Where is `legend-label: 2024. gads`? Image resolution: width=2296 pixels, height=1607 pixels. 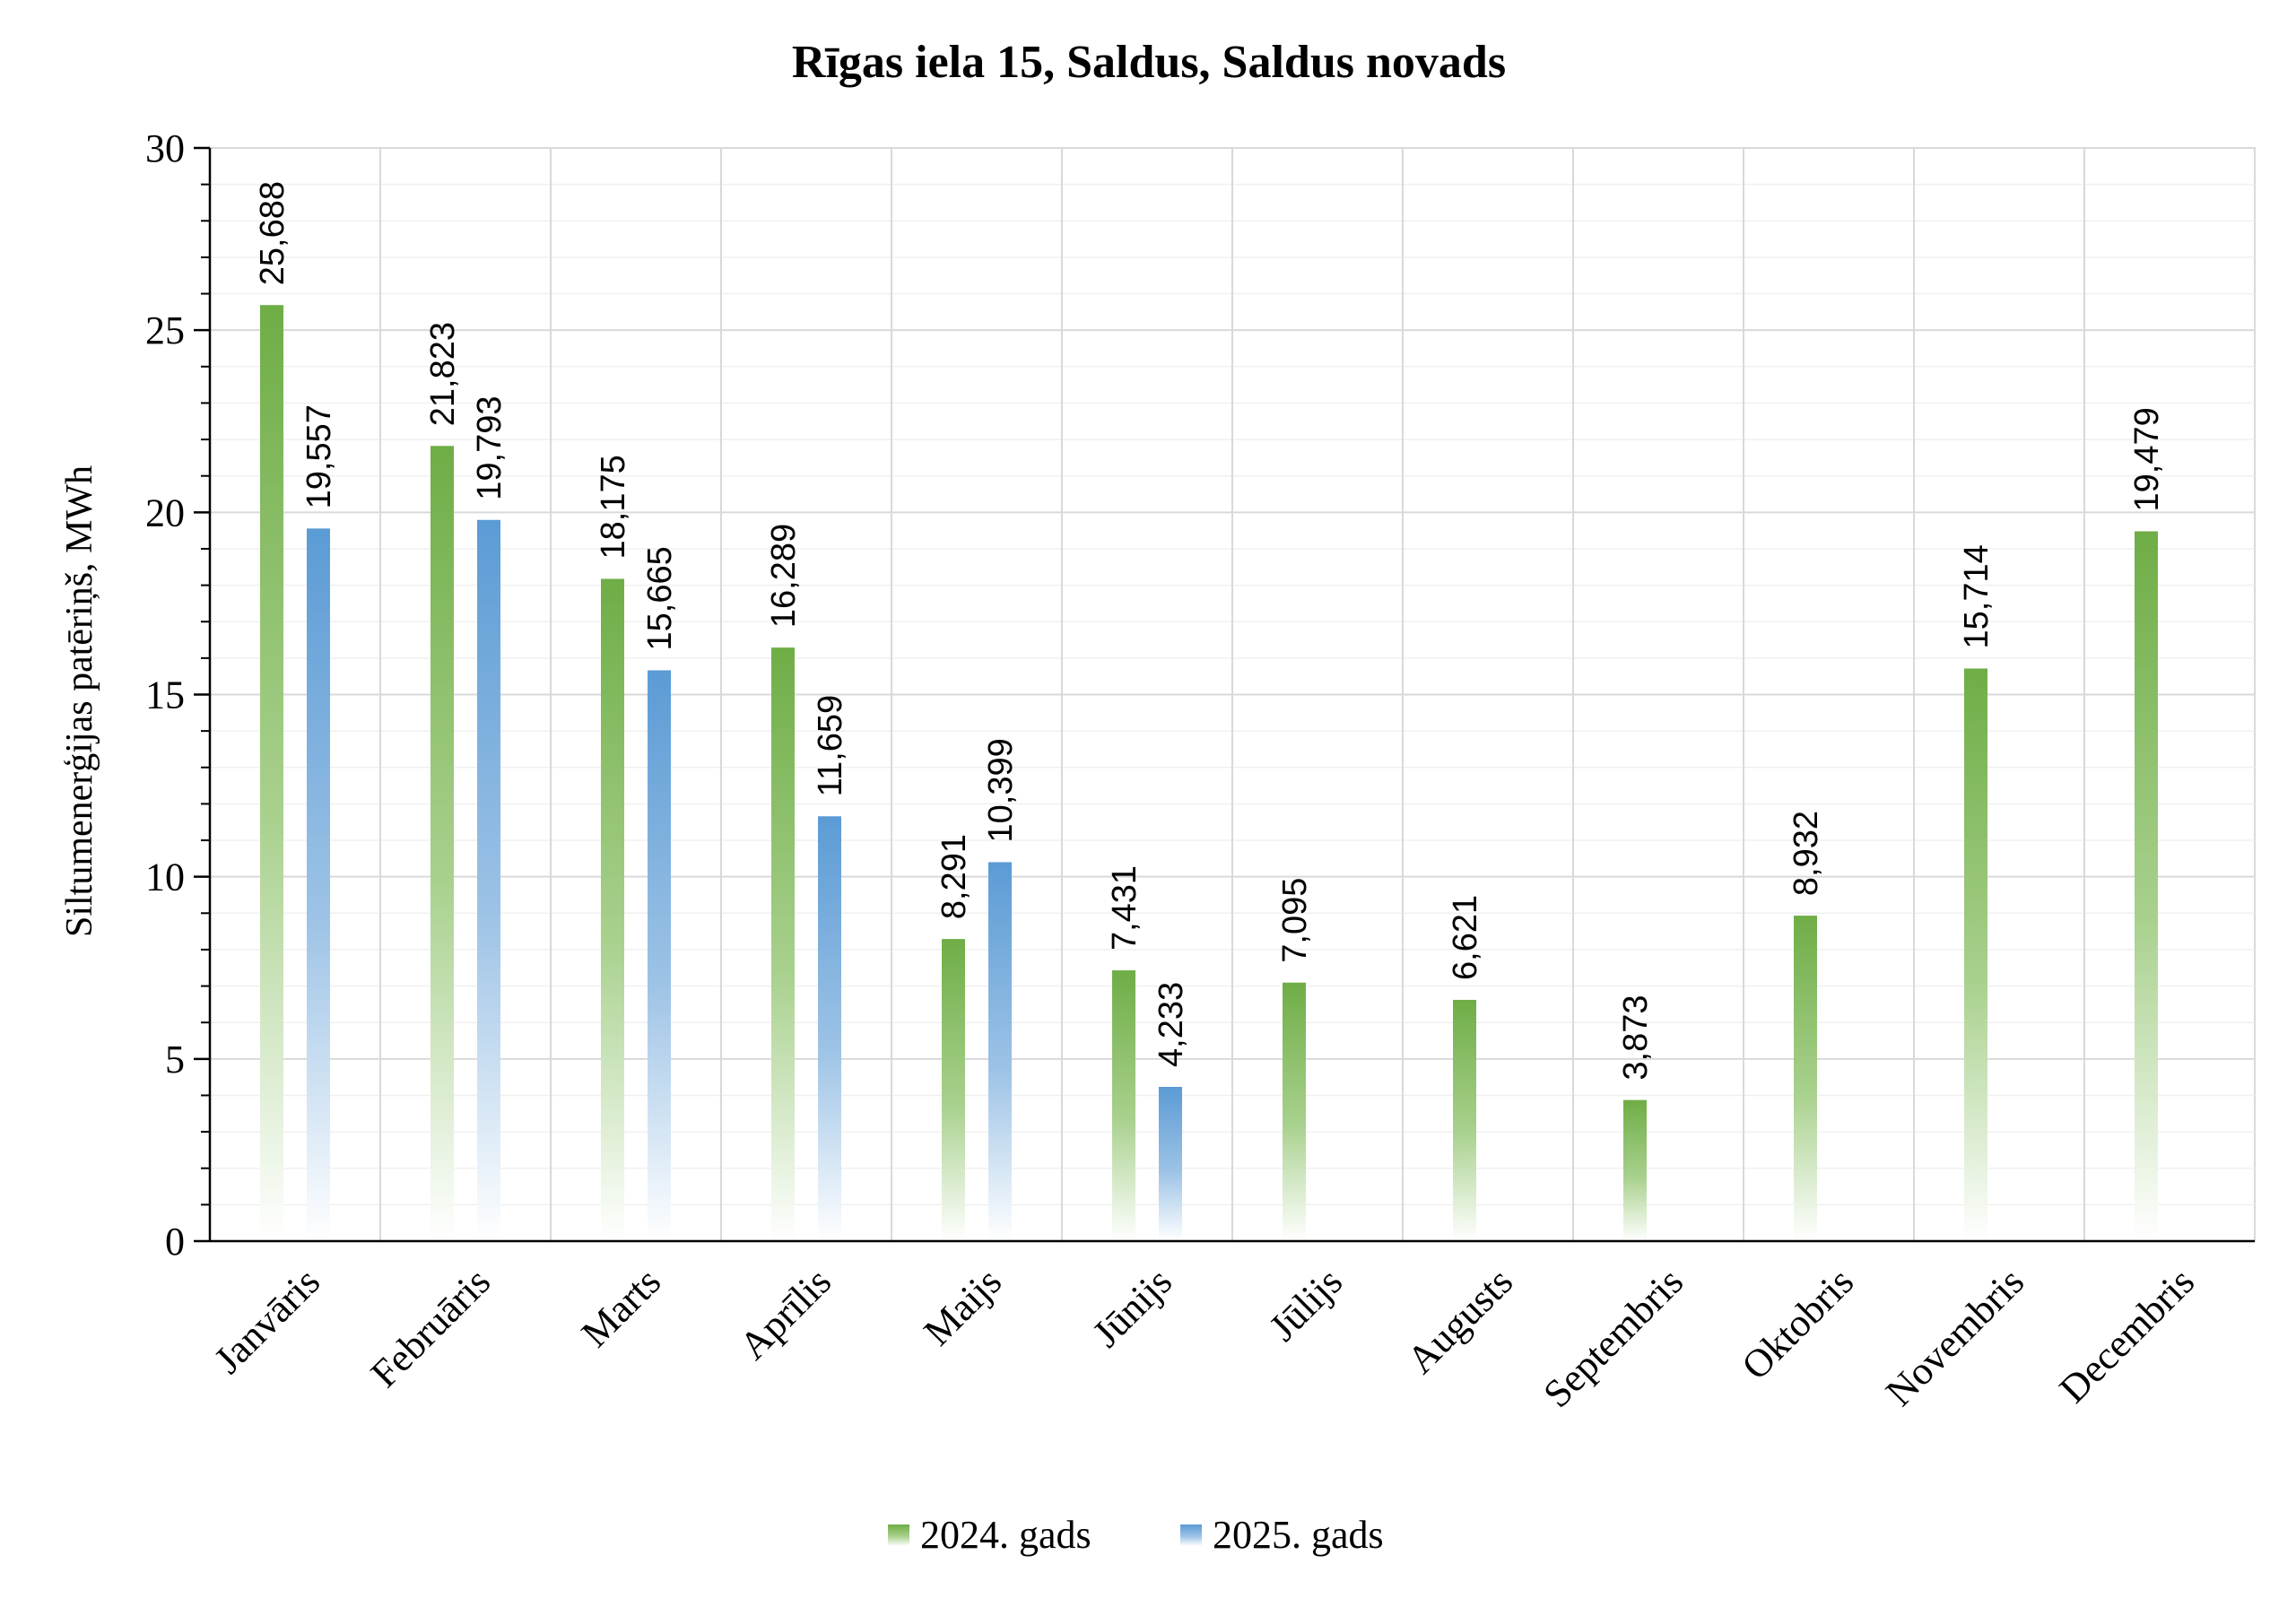 legend-label: 2024. gads is located at coordinates (1005, 1535).